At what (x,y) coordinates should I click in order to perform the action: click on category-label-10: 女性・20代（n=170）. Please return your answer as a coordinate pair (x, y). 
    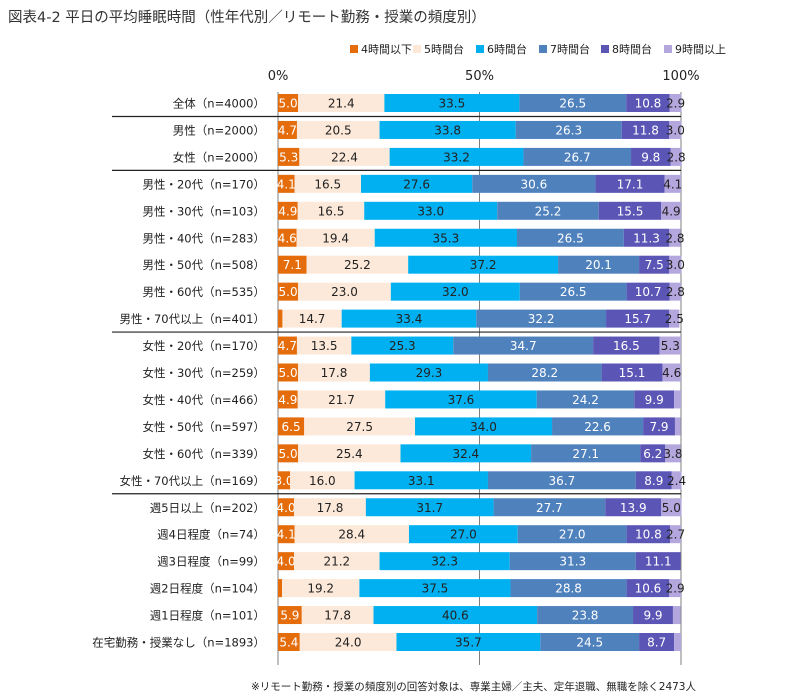
    Looking at the image, I should click on (203, 346).